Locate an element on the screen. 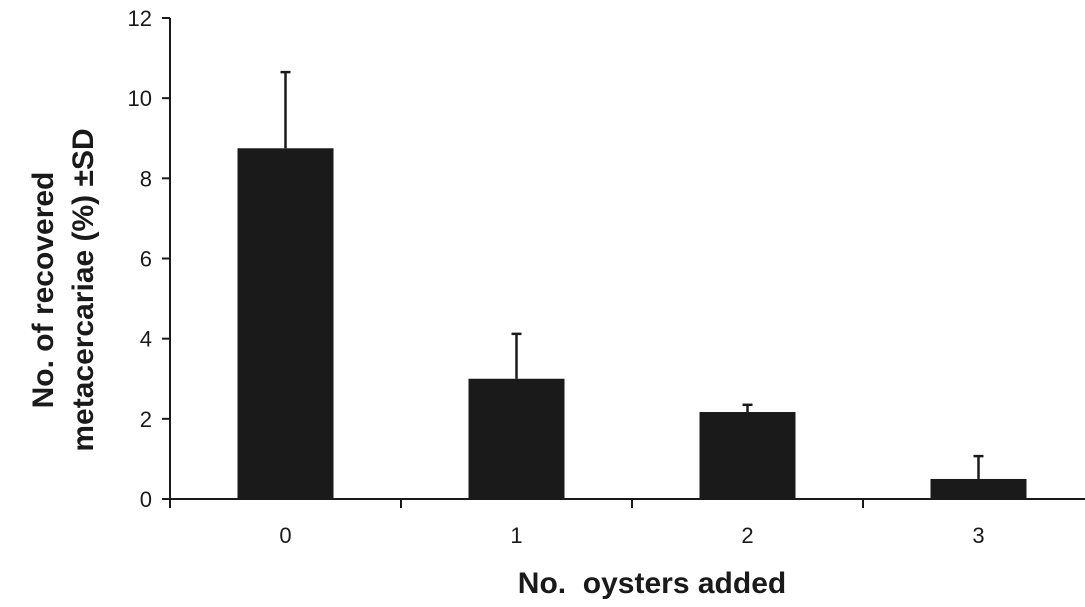 This screenshot has width=1085, height=607. y-tick-label: 8 is located at coordinates (146, 178).